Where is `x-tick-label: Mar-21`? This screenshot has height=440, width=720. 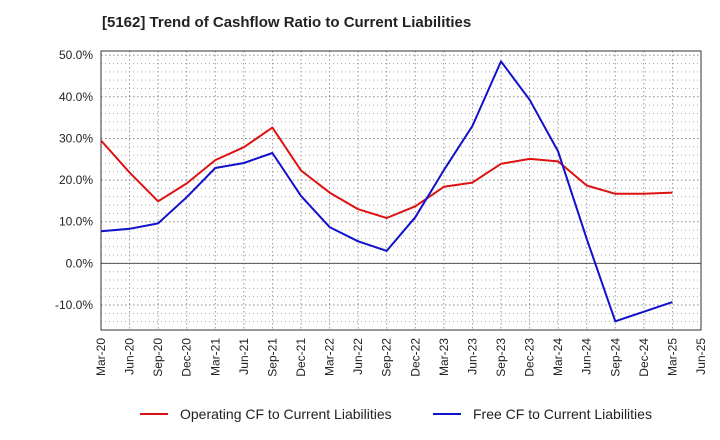 x-tick-label: Mar-21 is located at coordinates (215, 357).